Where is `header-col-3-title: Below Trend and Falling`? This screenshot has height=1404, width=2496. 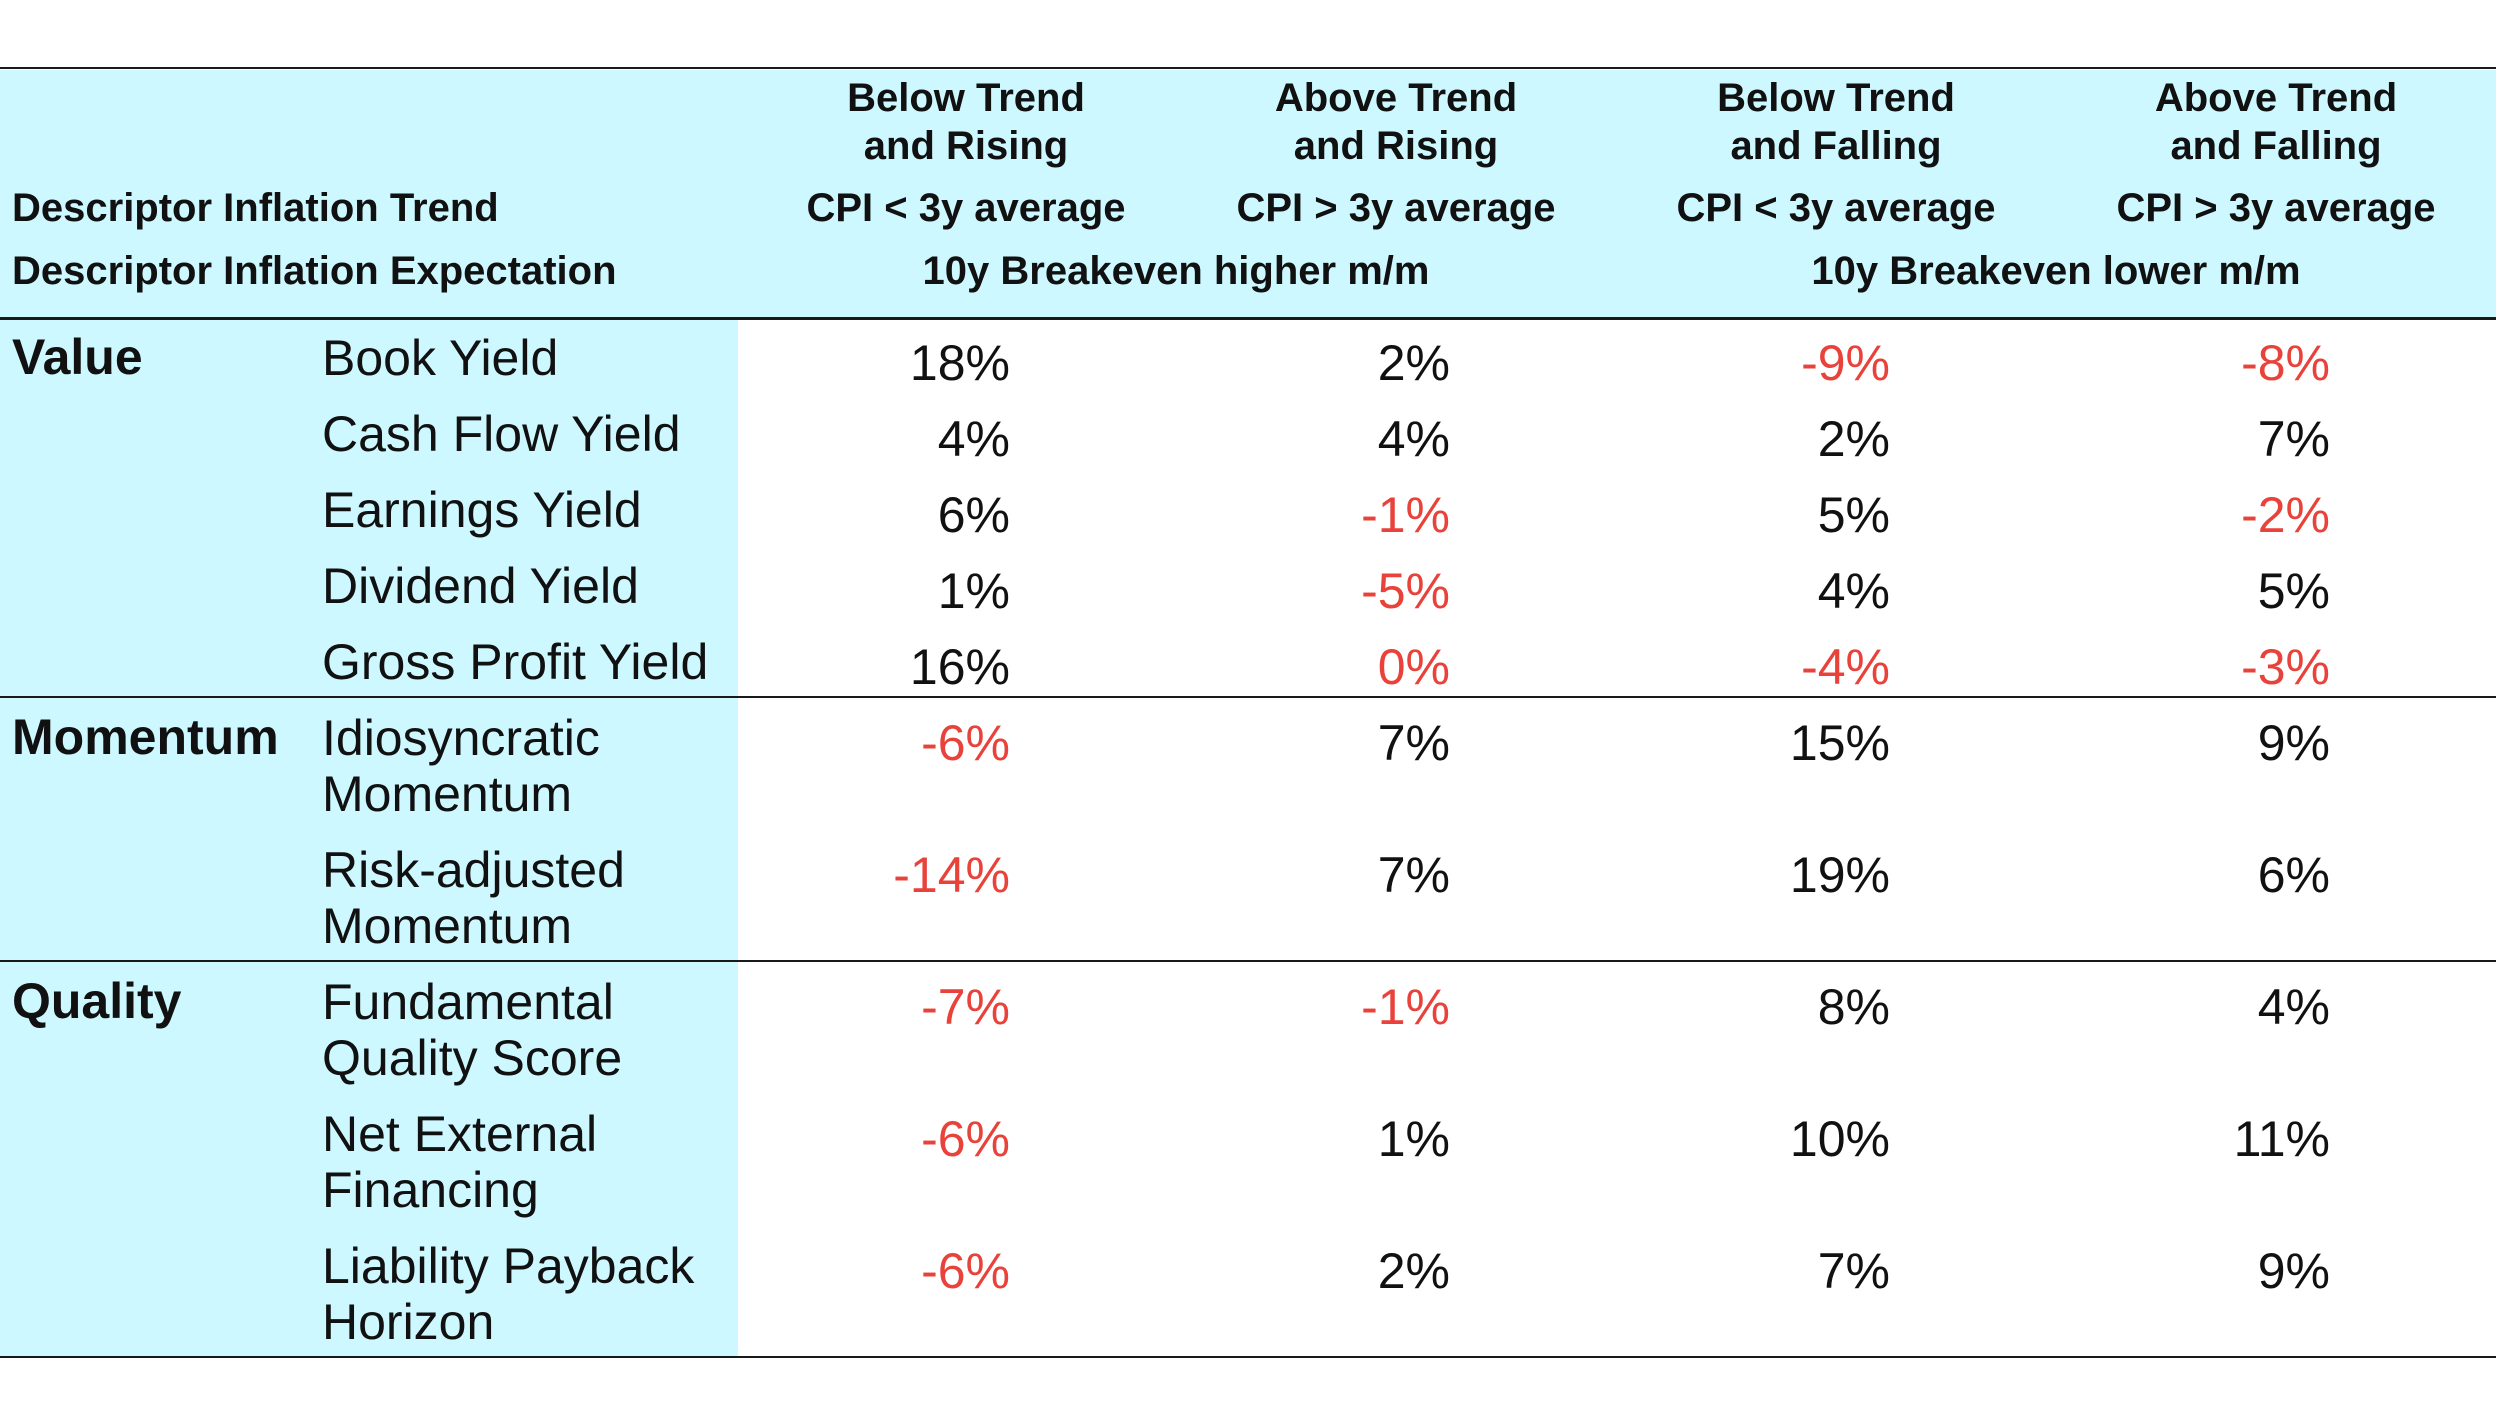
header-col-3-title: Below Trend and Falling is located at coordinates (1836, 122).